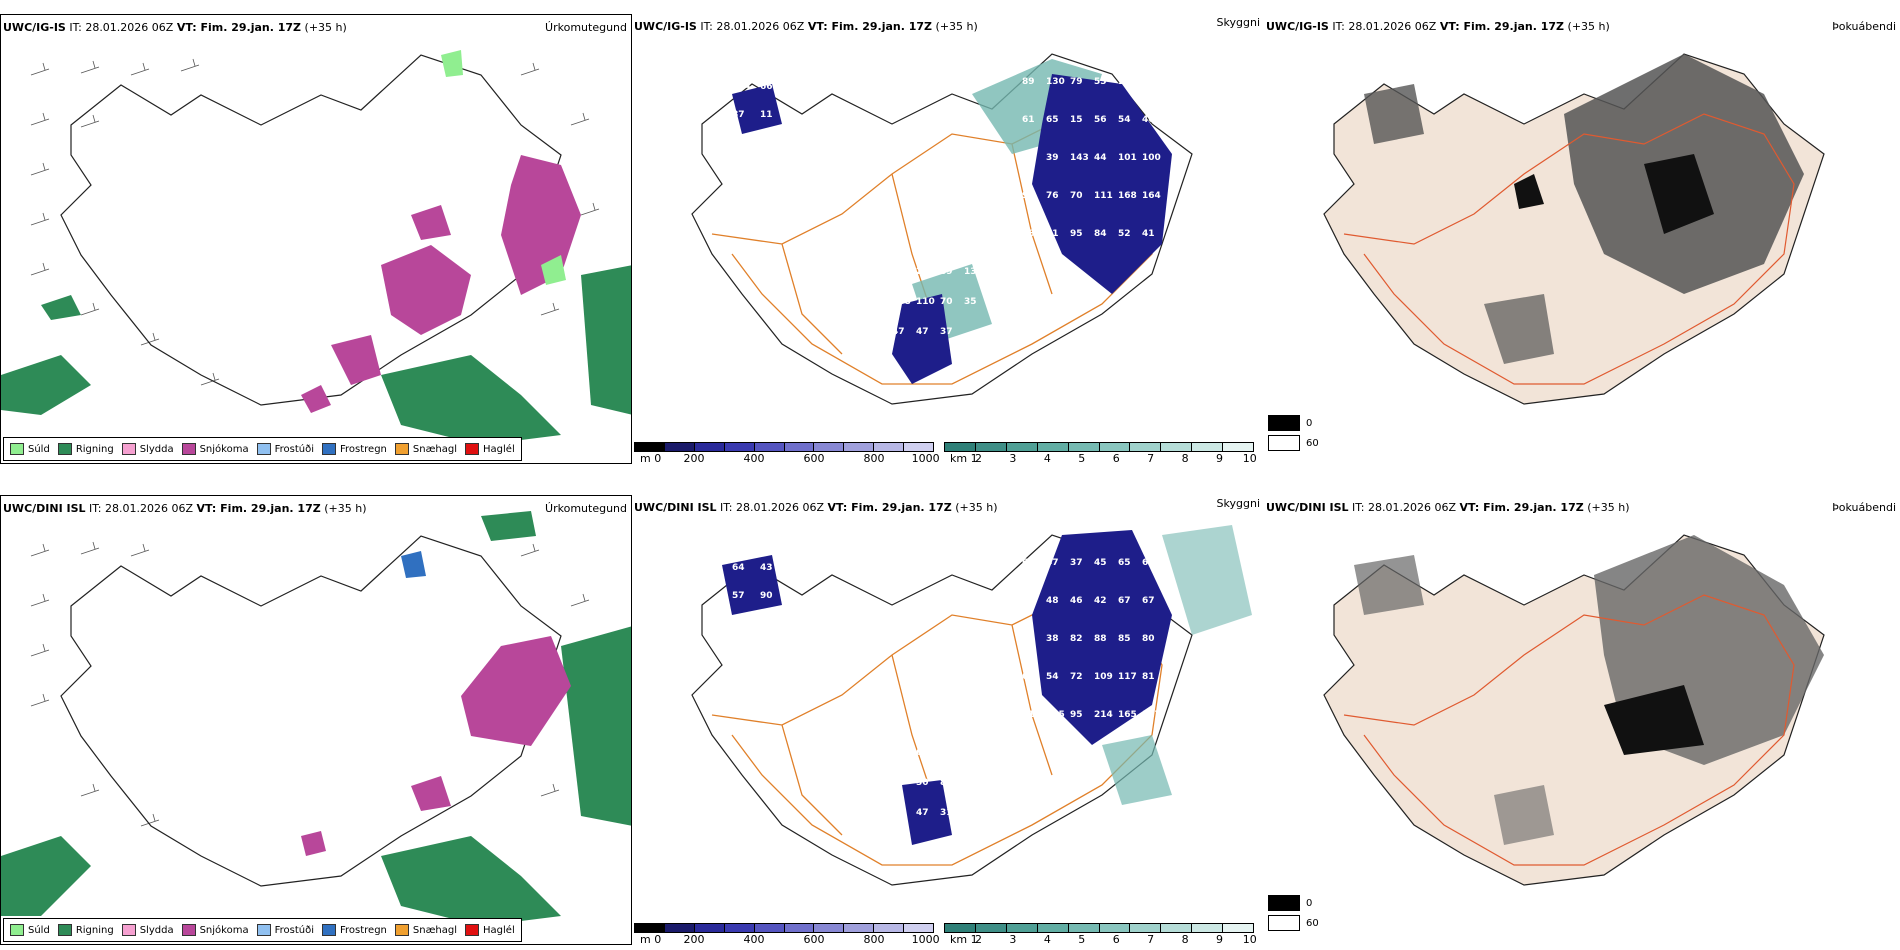 The width and height of the screenshot is (1900, 950). I want to click on precip-map, so click(316, 718).